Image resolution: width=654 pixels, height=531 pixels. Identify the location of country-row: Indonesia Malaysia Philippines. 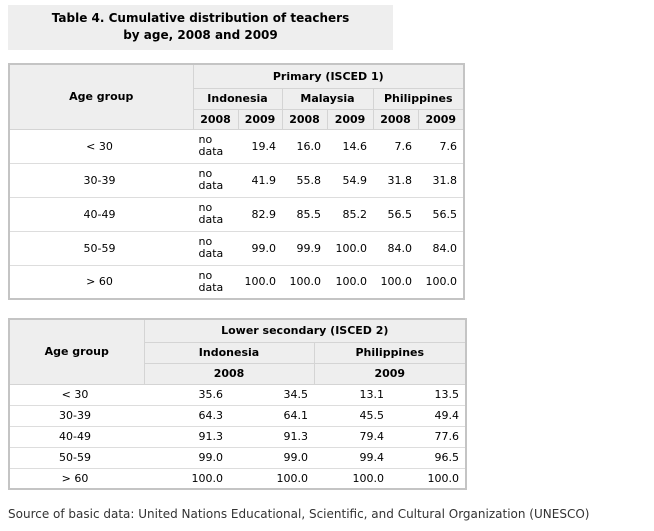
(237, 98).